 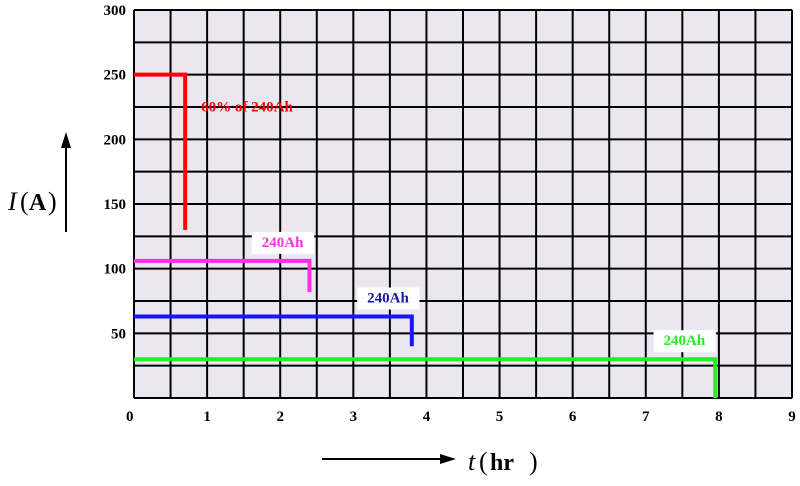 What do you see at coordinates (280, 417) in the screenshot?
I see `x-tick-label: 2` at bounding box center [280, 417].